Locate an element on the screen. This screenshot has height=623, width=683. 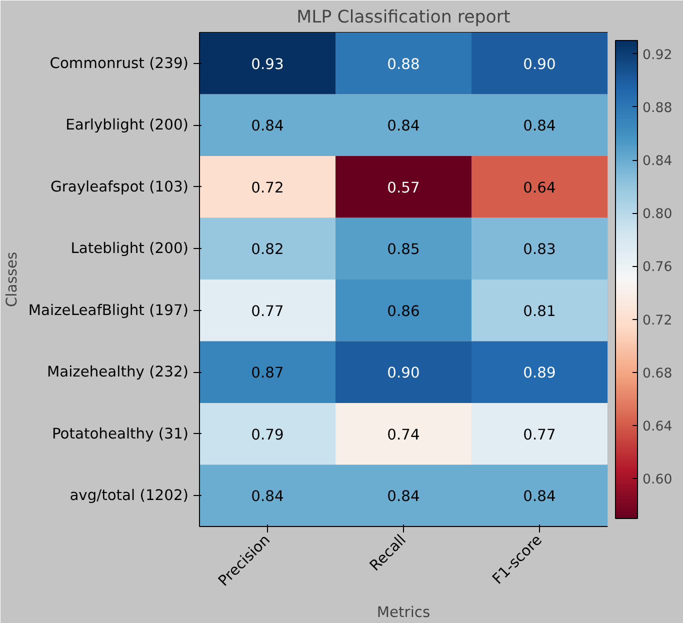
data-label: 0.85 is located at coordinates (403, 249).